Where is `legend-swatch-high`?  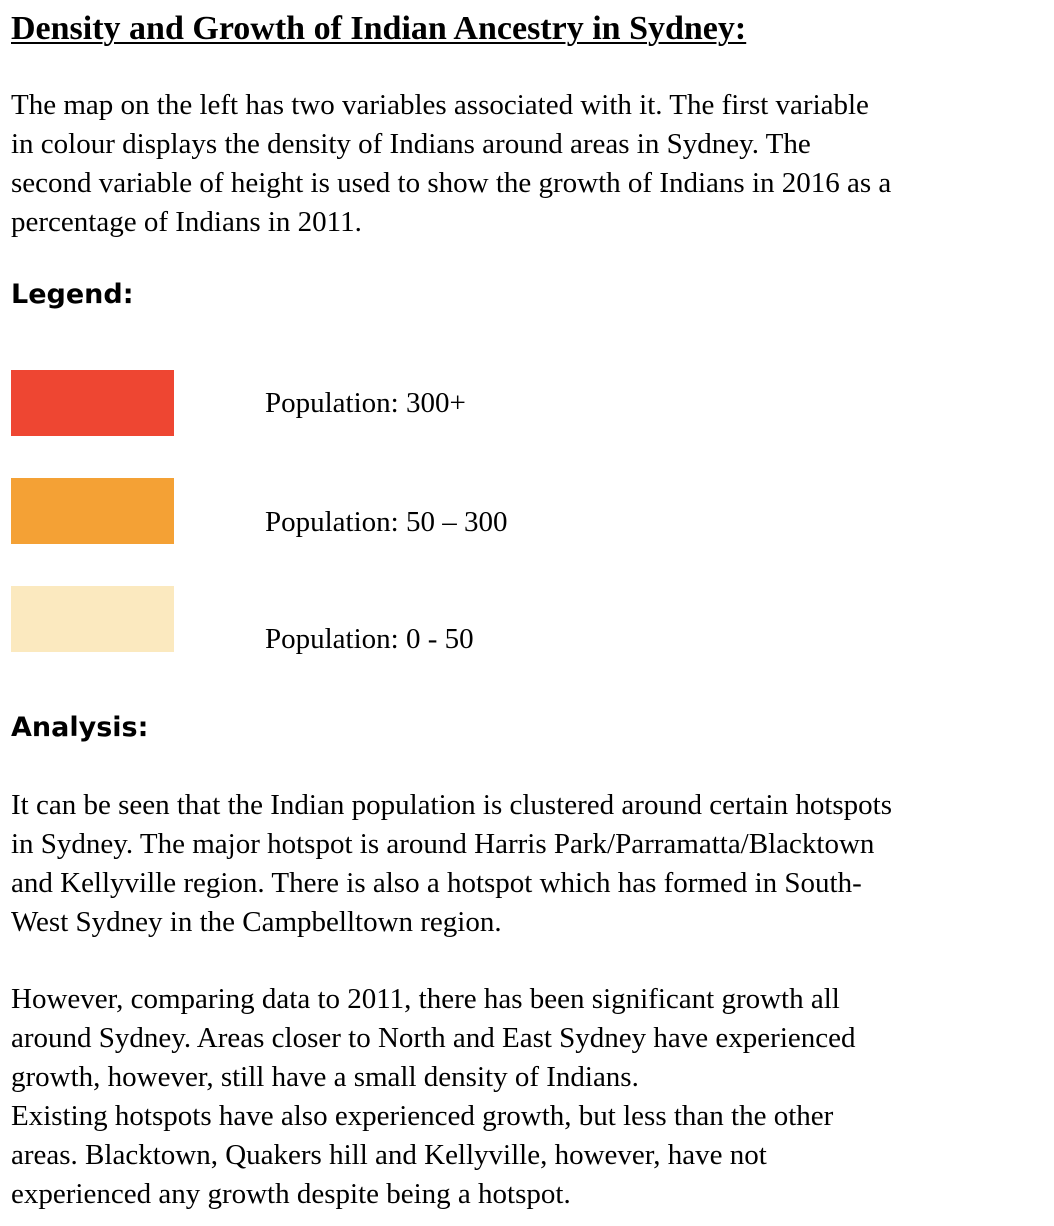 legend-swatch-high is located at coordinates (92, 403).